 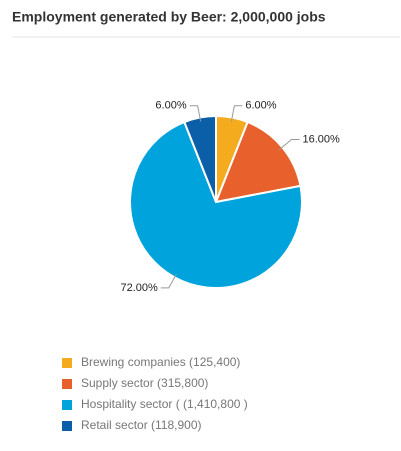 What do you see at coordinates (139, 288) in the screenshot?
I see `data-label: 72.00%` at bounding box center [139, 288].